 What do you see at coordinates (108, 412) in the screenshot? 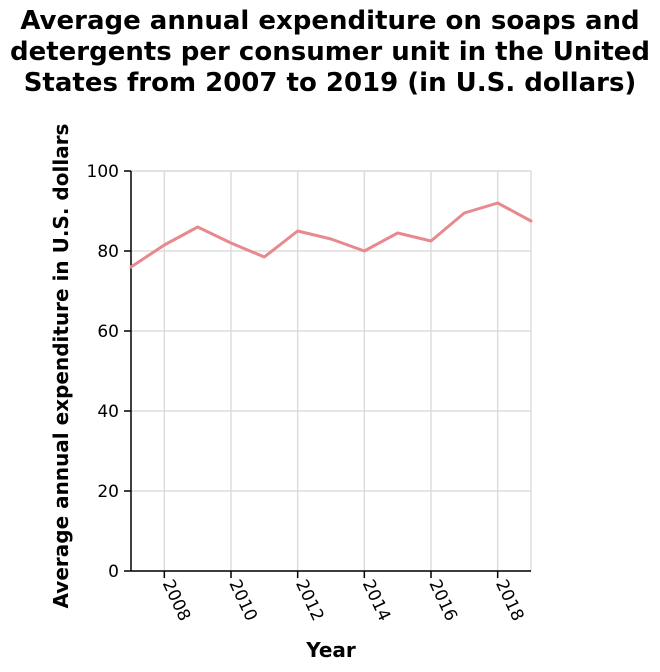
I see `y-tick-label: 40` at bounding box center [108, 412].